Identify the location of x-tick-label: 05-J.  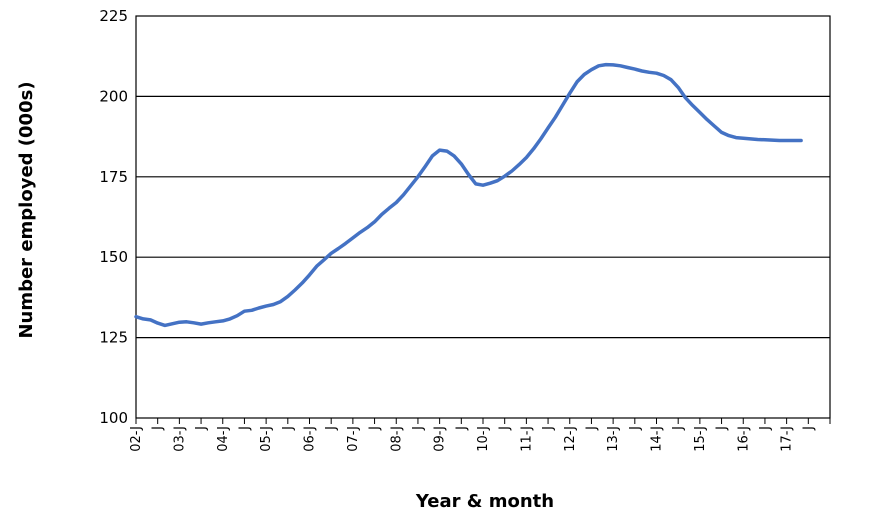
(266, 439).